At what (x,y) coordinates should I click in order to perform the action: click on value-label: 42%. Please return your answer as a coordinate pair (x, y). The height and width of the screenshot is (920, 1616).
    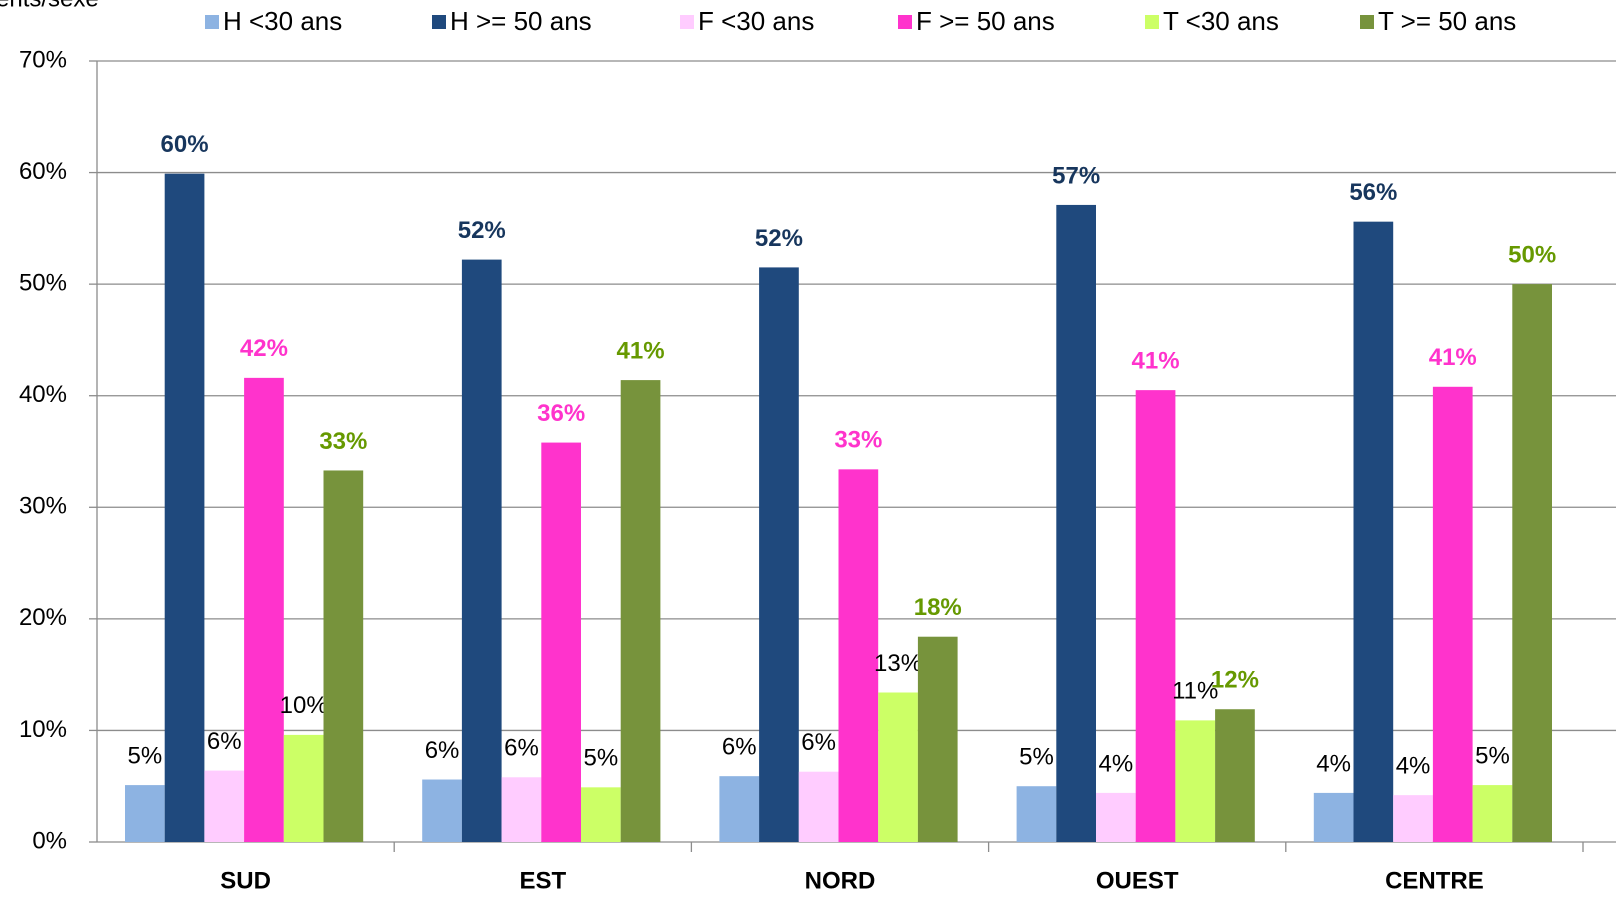
    Looking at the image, I should click on (264, 348).